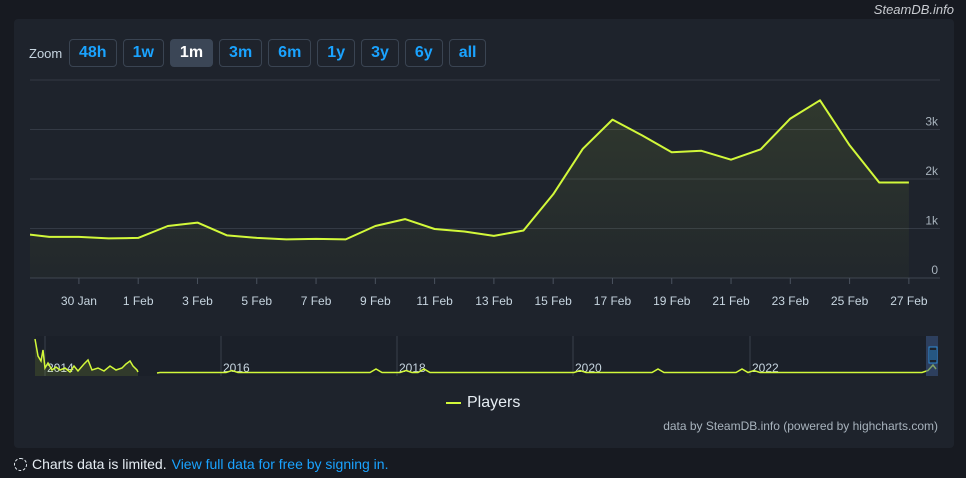 This screenshot has height=478, width=966. I want to click on legend-item-players: Players, so click(483, 403).